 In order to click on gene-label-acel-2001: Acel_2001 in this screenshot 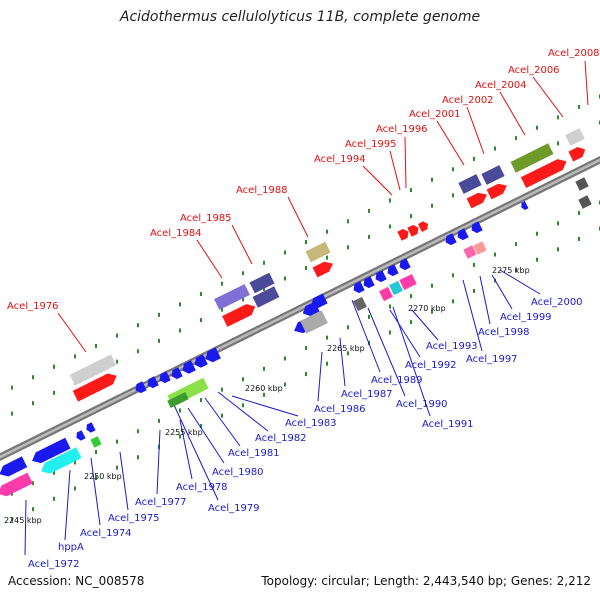, I will do `click(435, 114)`.